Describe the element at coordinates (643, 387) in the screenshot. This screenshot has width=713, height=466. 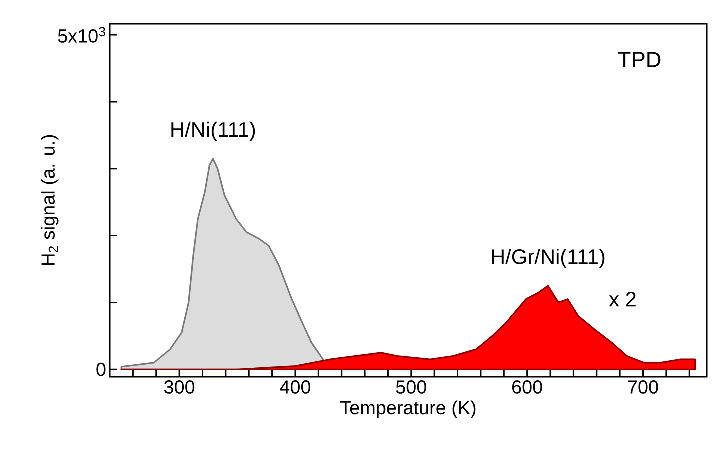
I see `x-tick-label: 700` at that location.